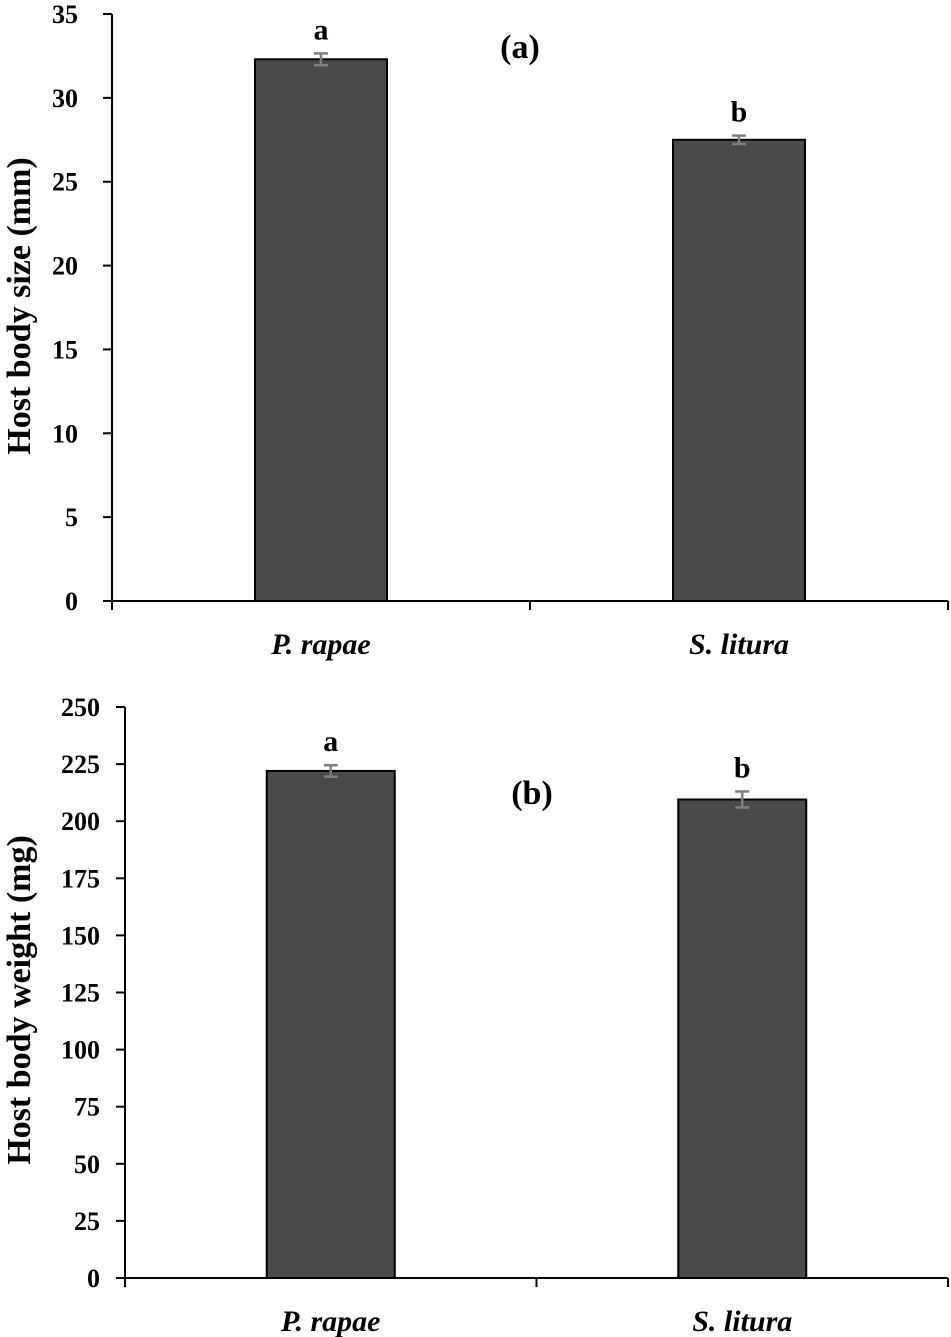 The height and width of the screenshot is (1337, 951). Describe the element at coordinates (65, 433) in the screenshot. I see `y-tick-label: 10` at that location.